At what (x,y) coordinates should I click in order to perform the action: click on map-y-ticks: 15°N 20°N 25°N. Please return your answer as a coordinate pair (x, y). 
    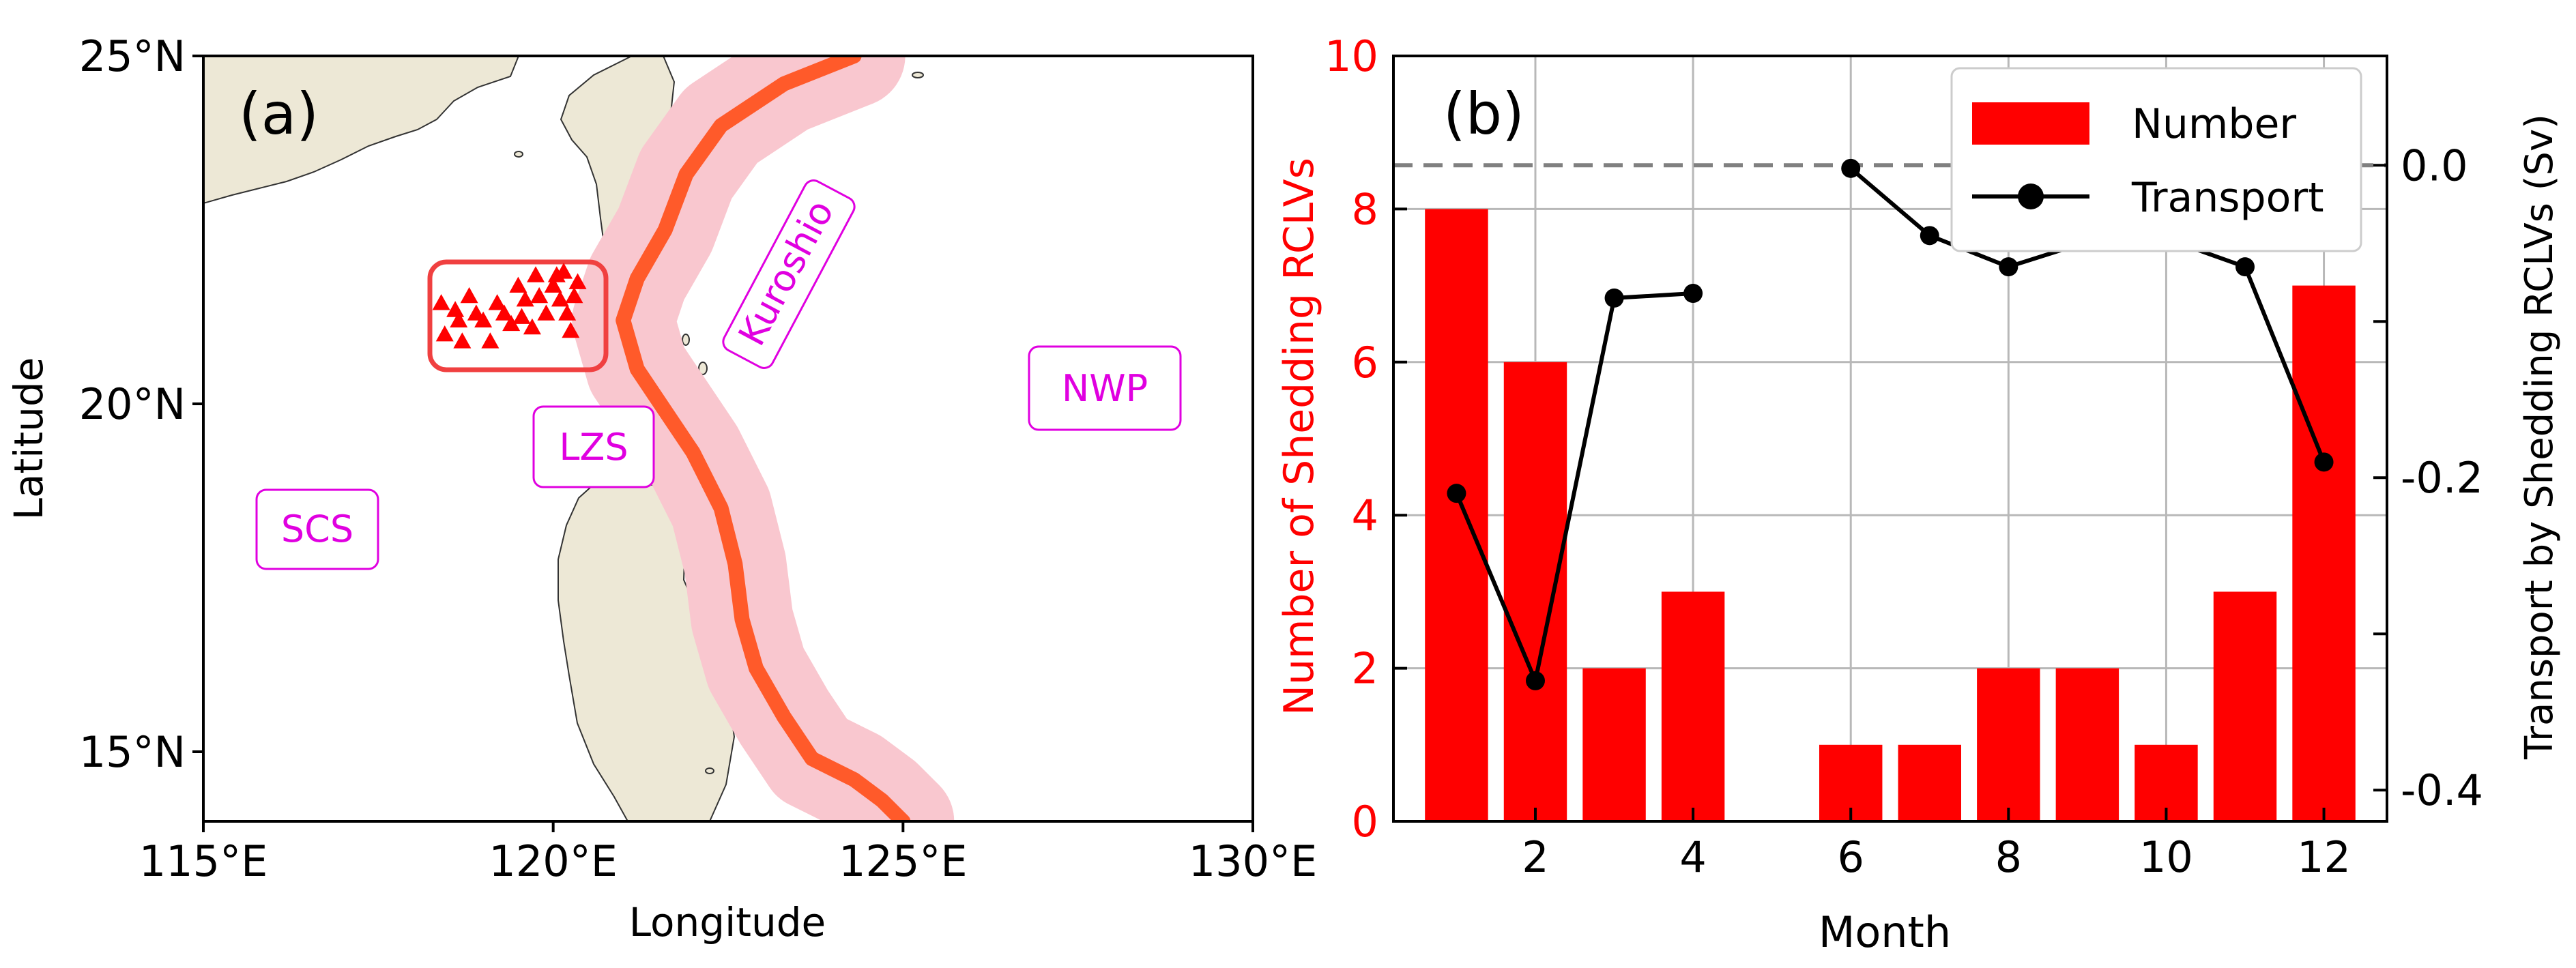
    Looking at the image, I should click on (141, 404).